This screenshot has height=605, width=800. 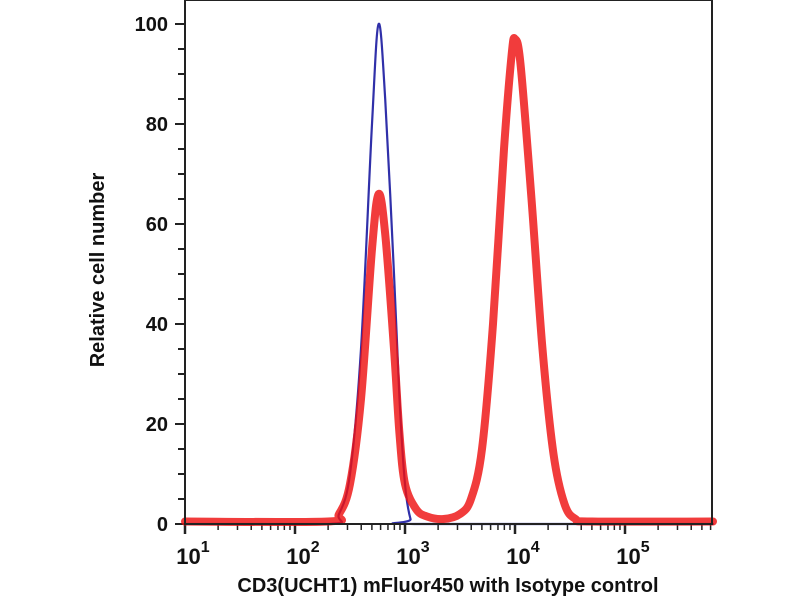 I want to click on y-tick-label: 100, so click(x=151, y=25).